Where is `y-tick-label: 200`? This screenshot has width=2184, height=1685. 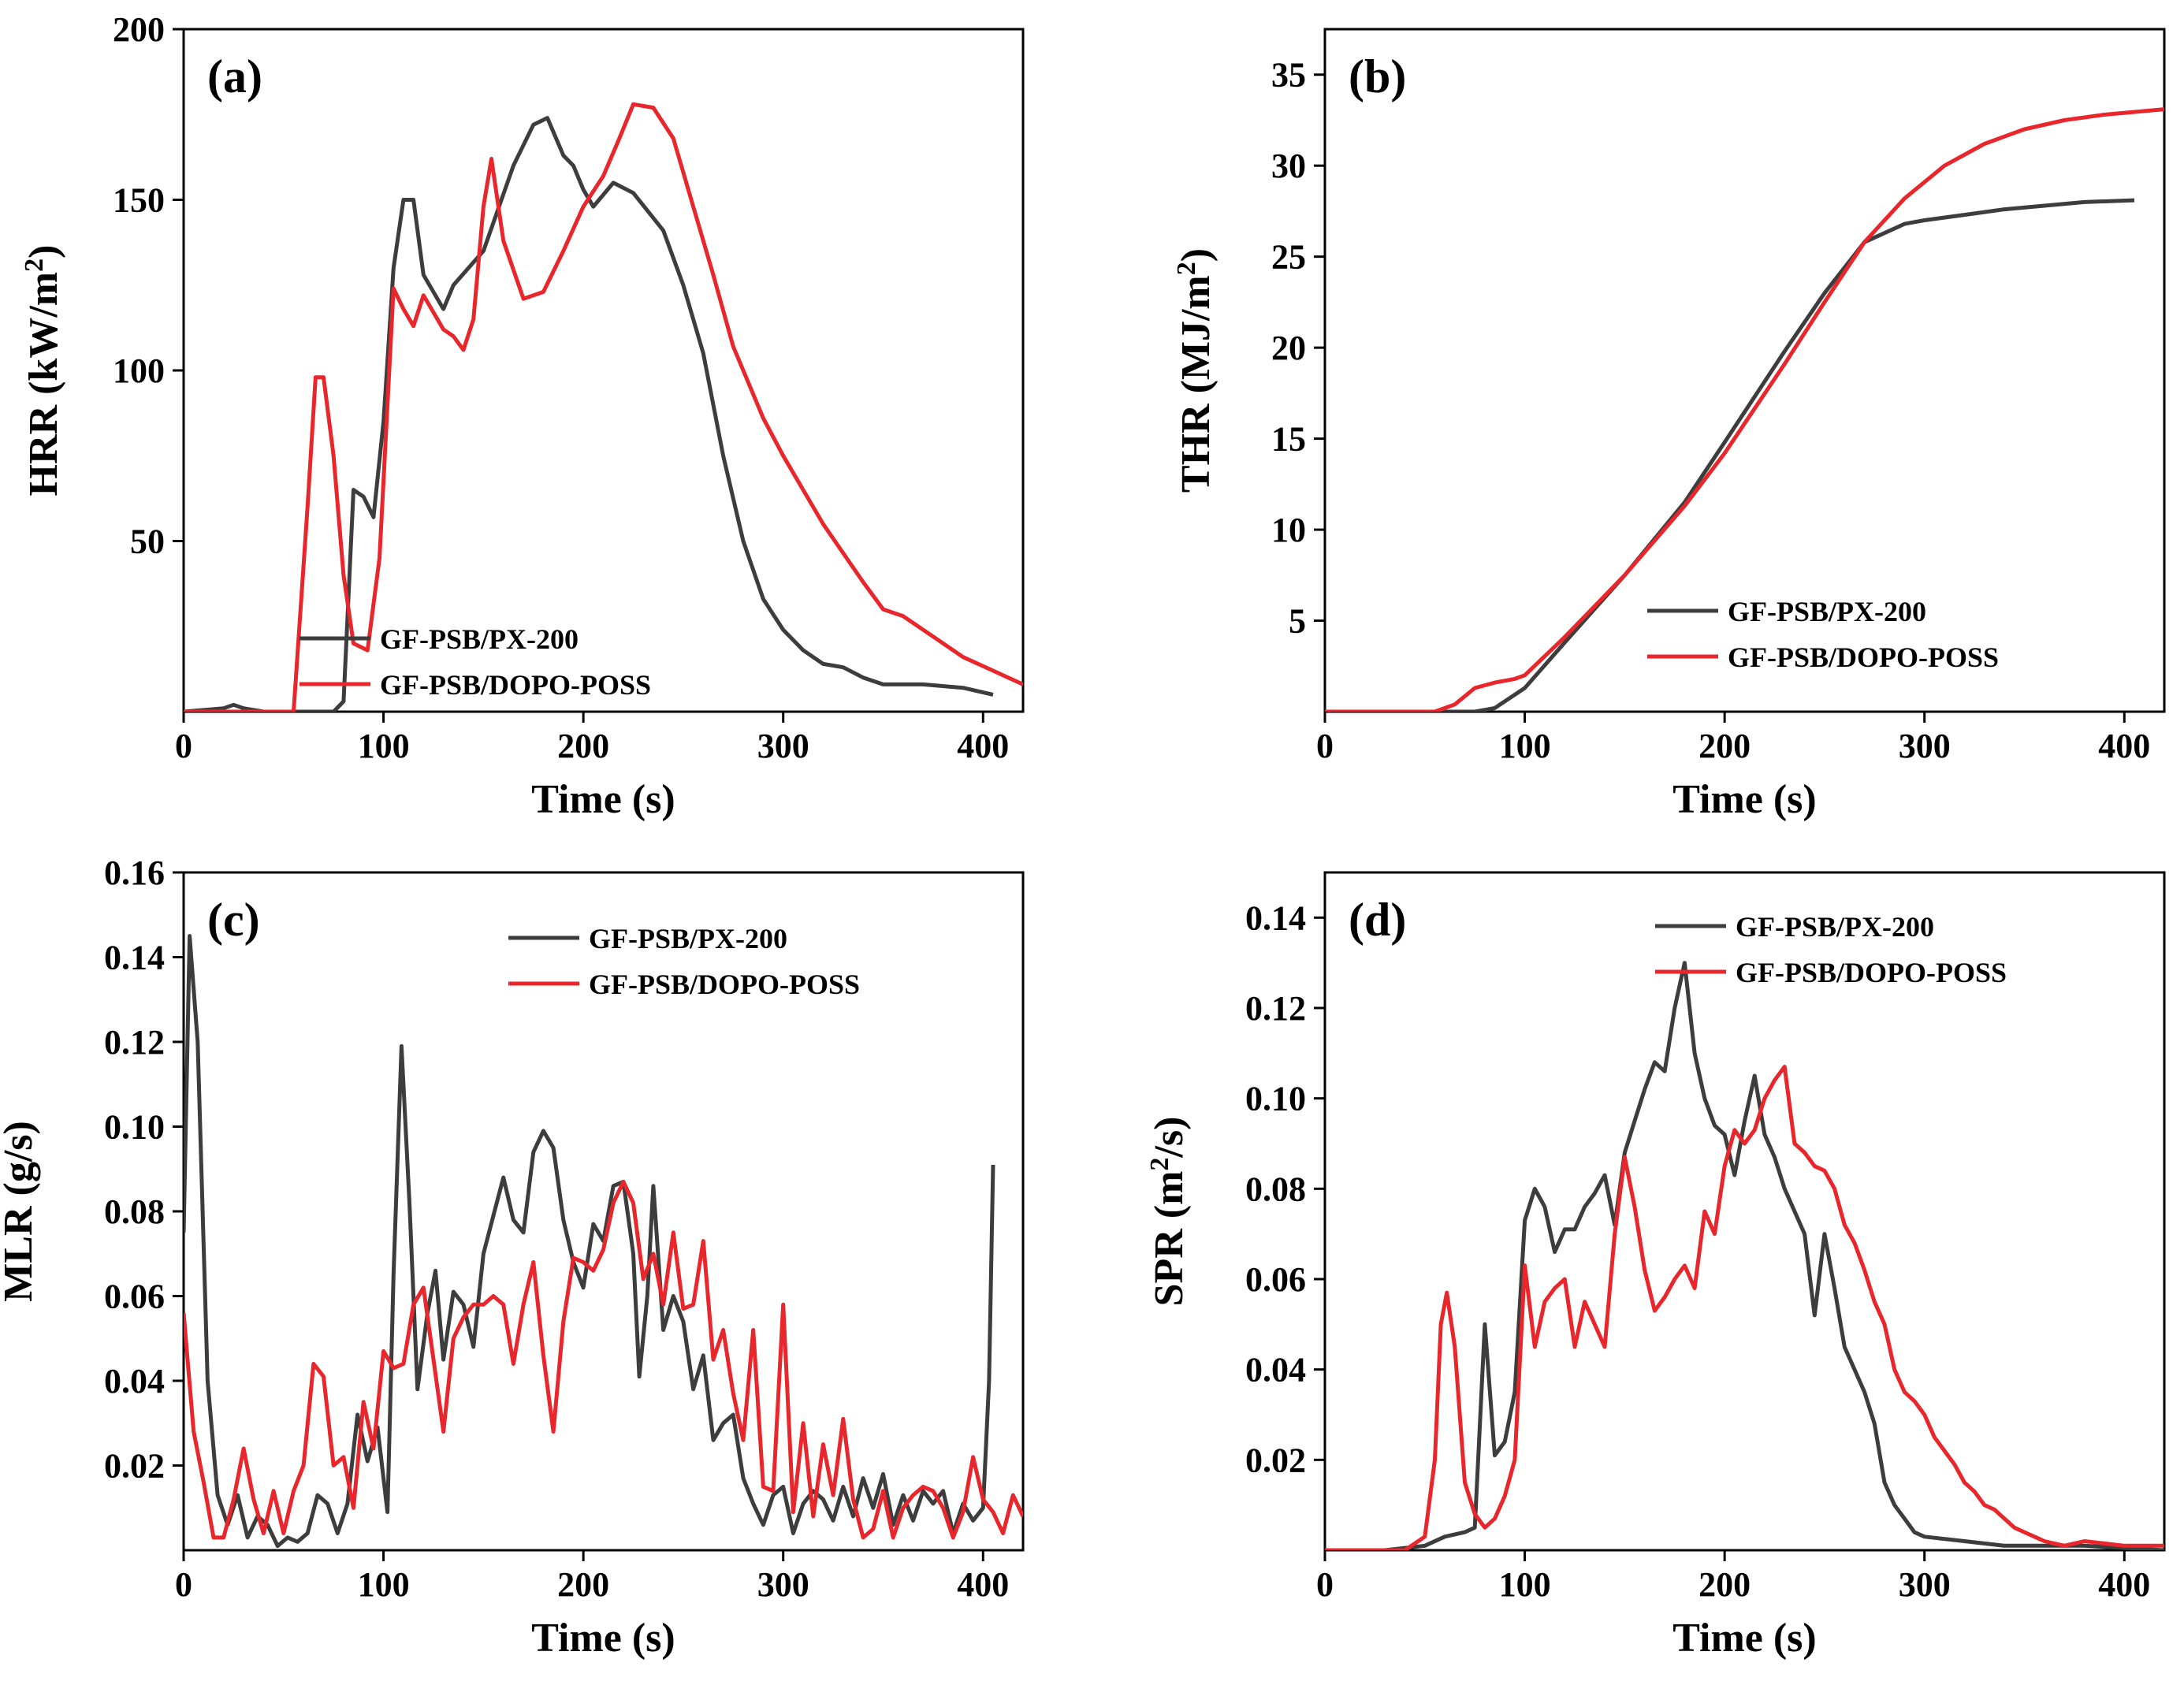 y-tick-label: 200 is located at coordinates (139, 29).